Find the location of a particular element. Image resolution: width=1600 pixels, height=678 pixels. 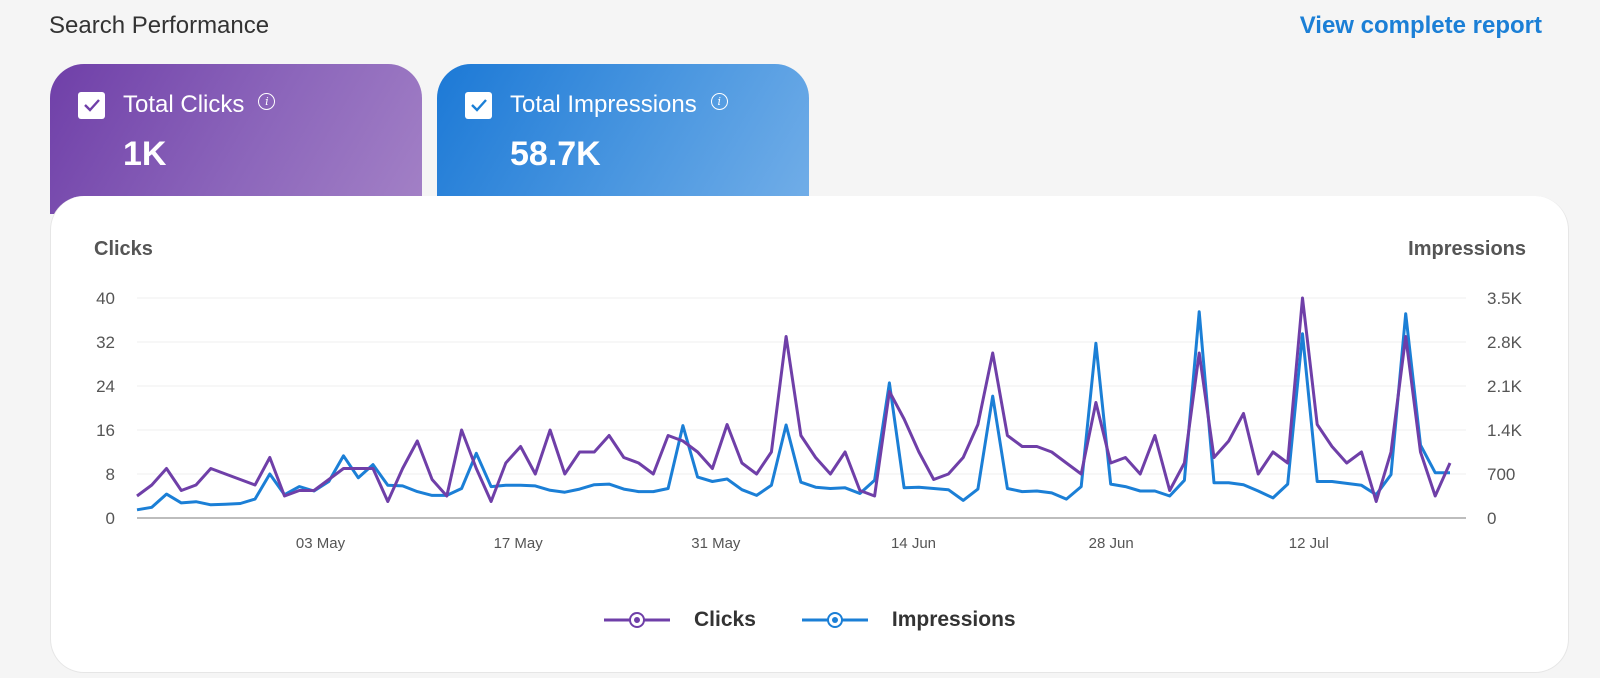

legend-clicks-marker-icon is located at coordinates (637, 620).